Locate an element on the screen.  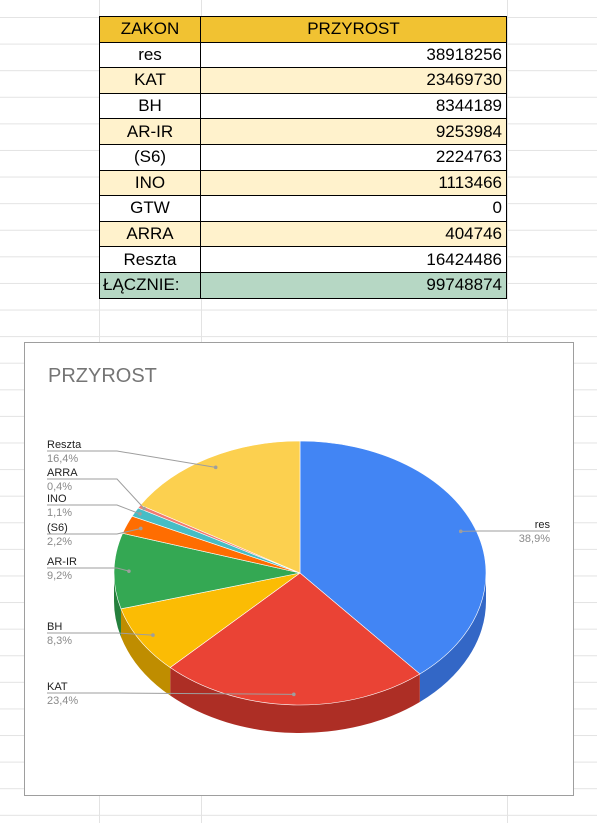
cell-value: 1113466 is located at coordinates (353, 183).